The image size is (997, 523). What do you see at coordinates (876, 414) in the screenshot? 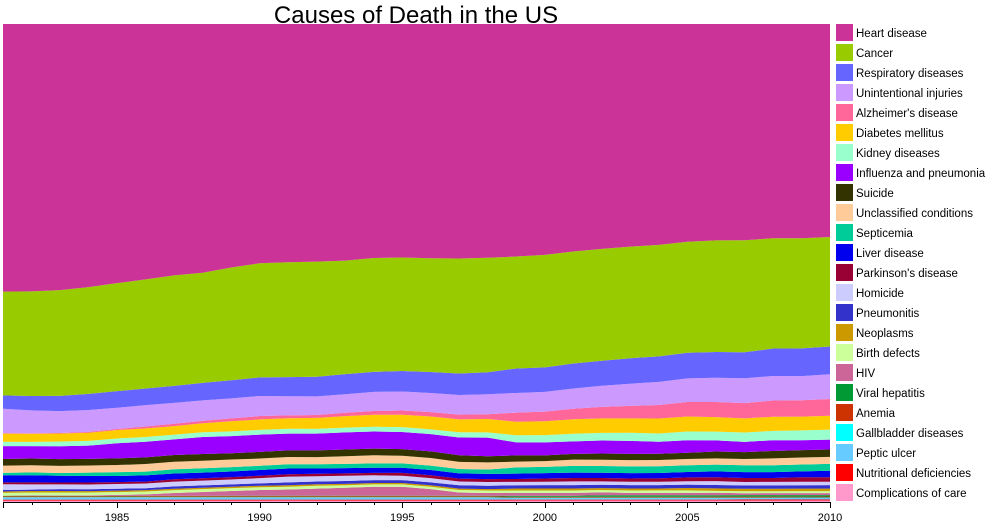
I see `legend-label: Anemia` at bounding box center [876, 414].